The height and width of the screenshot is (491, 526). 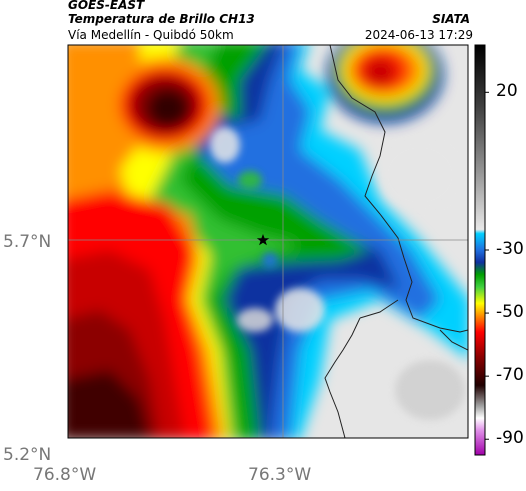 I want to click on timestamp: 2024-06-13 17:29, so click(x=418, y=35).